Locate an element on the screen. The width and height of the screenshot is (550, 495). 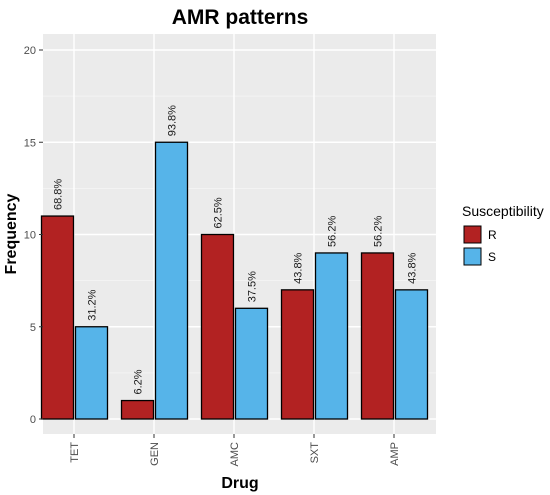
x-axis: TET GEN AMC SXT AMP is located at coordinates (235, 450).